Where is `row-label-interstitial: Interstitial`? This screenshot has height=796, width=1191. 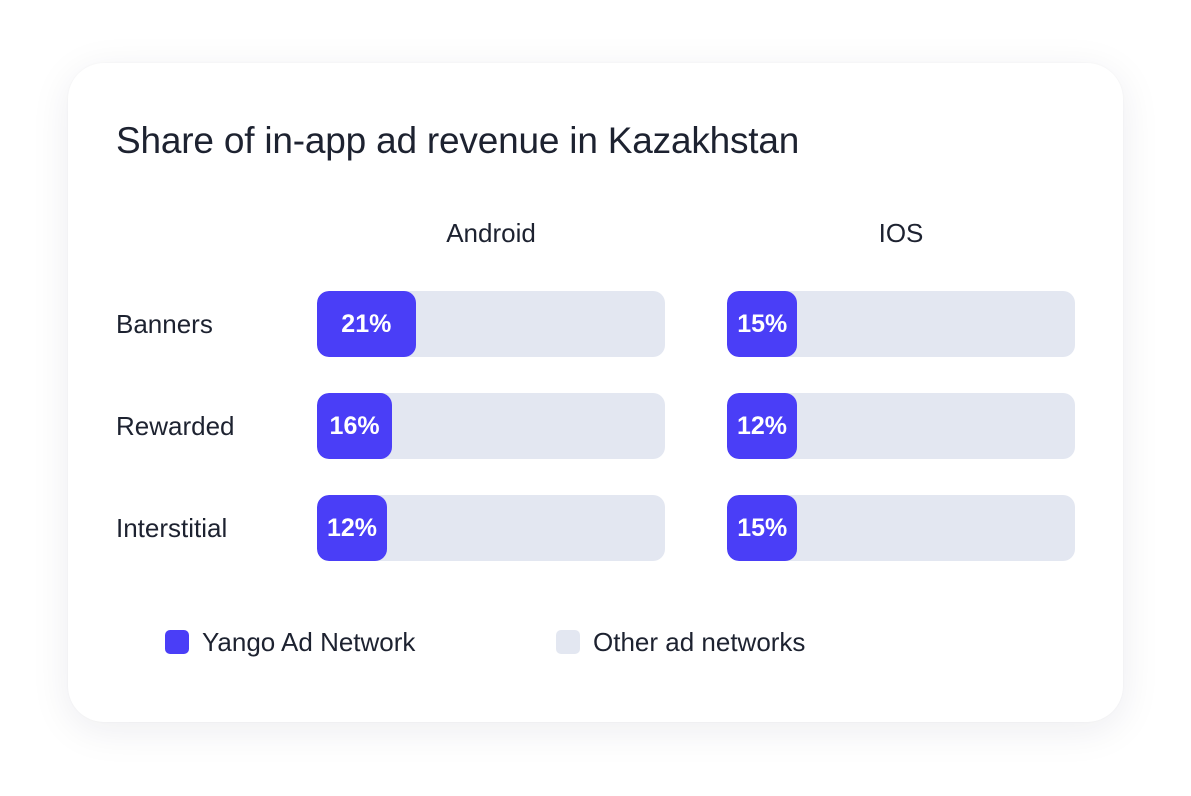 row-label-interstitial: Interstitial is located at coordinates (172, 528).